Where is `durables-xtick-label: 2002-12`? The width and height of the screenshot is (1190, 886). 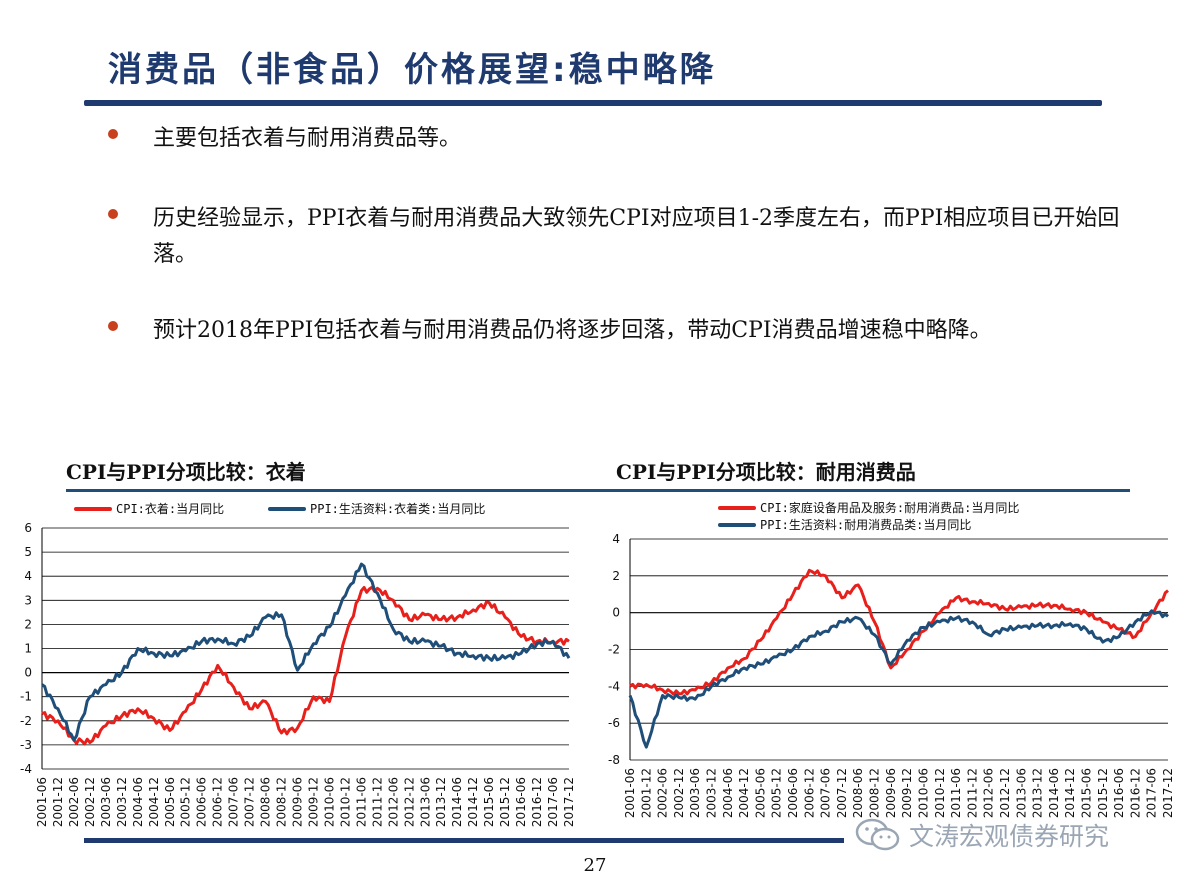 durables-xtick-label: 2002-12 is located at coordinates (679, 793).